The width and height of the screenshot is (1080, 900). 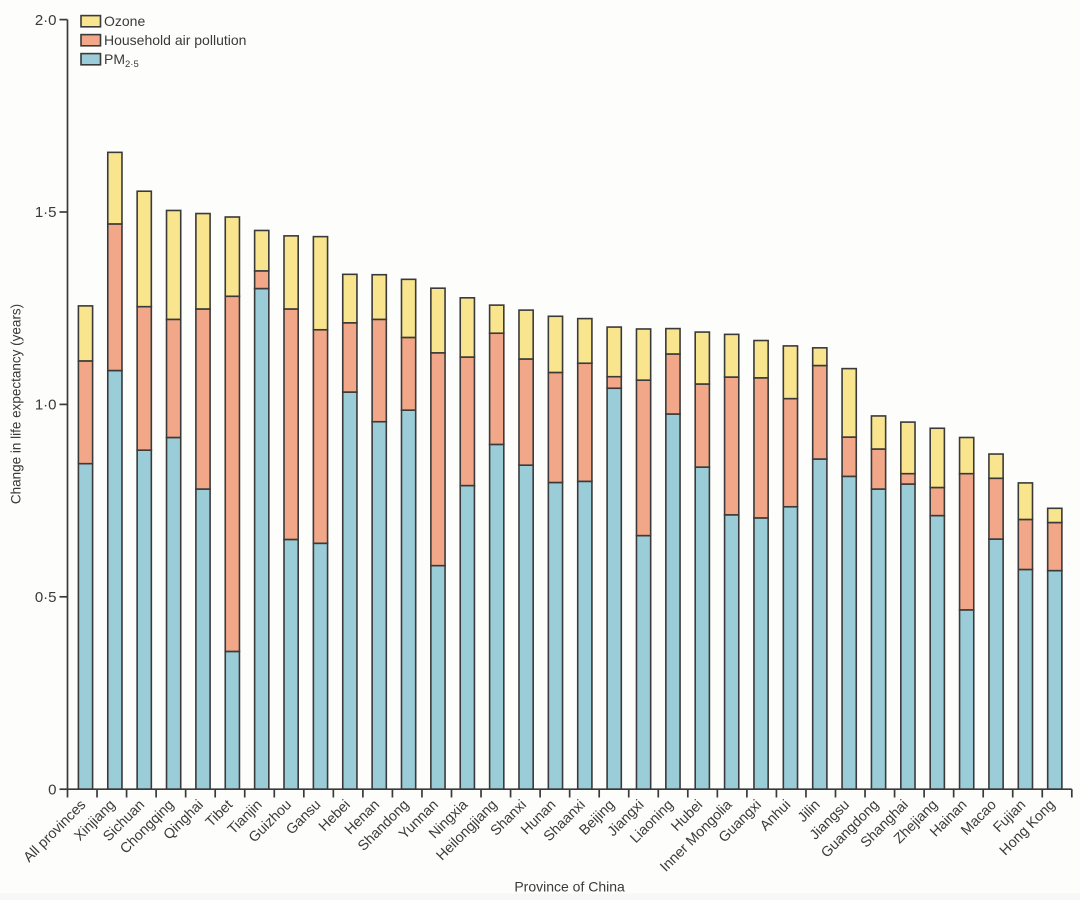 I want to click on svg-text:Change in life expectancy (yea: Change in life expectancy (years), so click(x=16, y=404).